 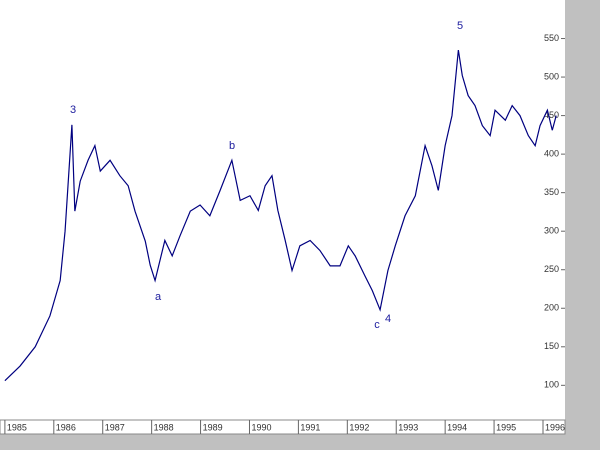 I want to click on y-tick-label: 400, so click(x=551, y=154).